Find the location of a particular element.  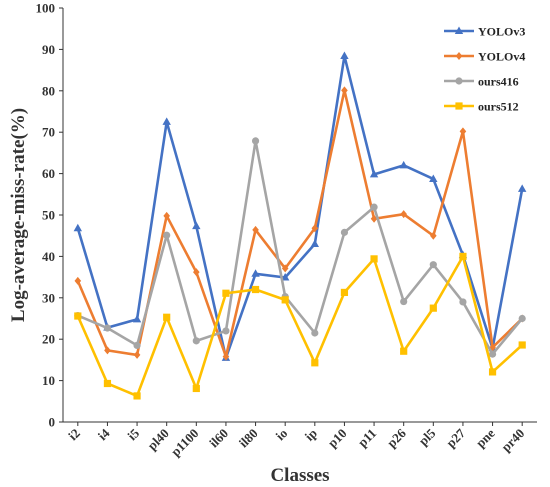

legend-item-yolov3: YOLOv3 is located at coordinates (484, 32).